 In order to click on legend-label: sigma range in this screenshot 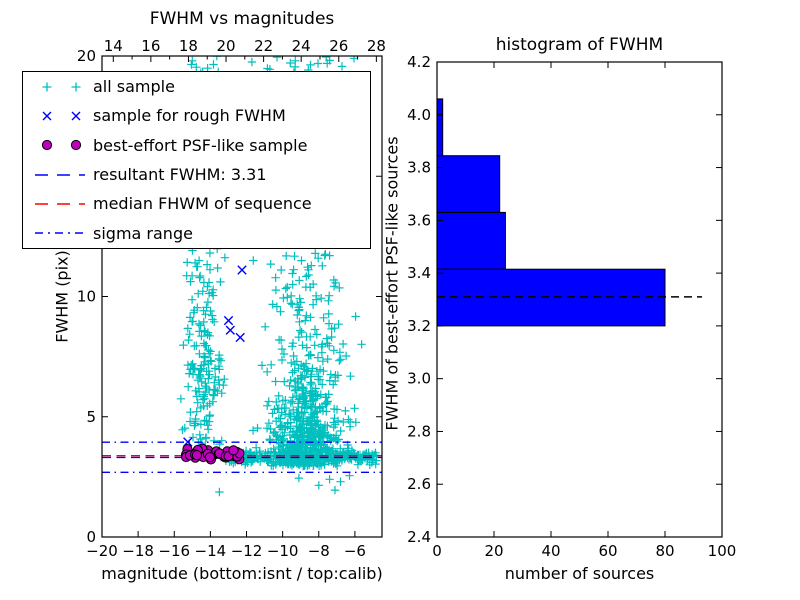, I will do `click(143, 233)`.